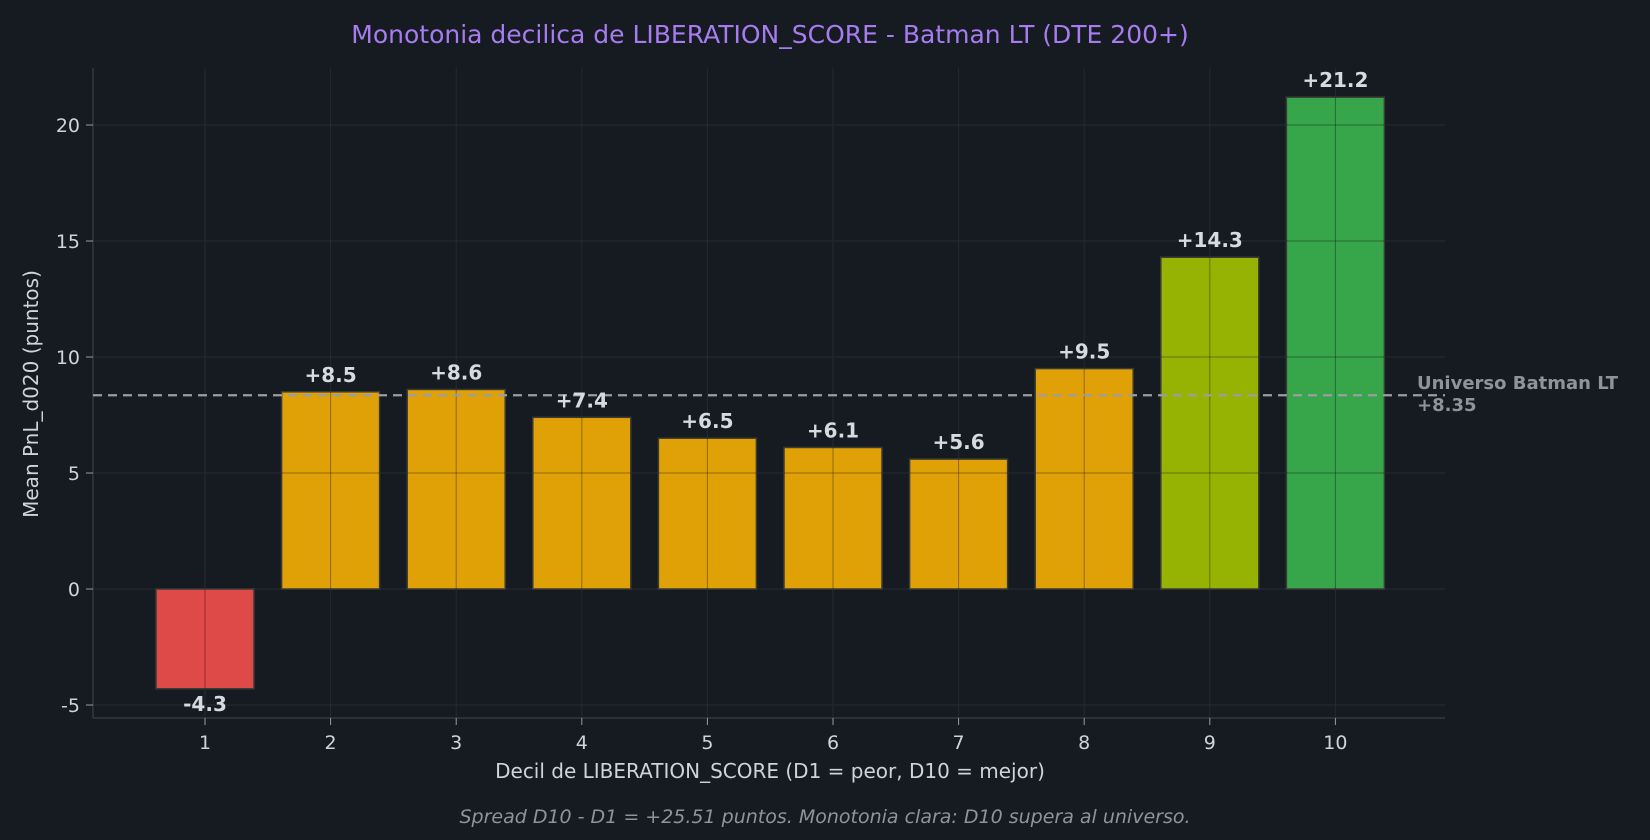  What do you see at coordinates (205, 704) in the screenshot?
I see `bar-value-label: -4.3` at bounding box center [205, 704].